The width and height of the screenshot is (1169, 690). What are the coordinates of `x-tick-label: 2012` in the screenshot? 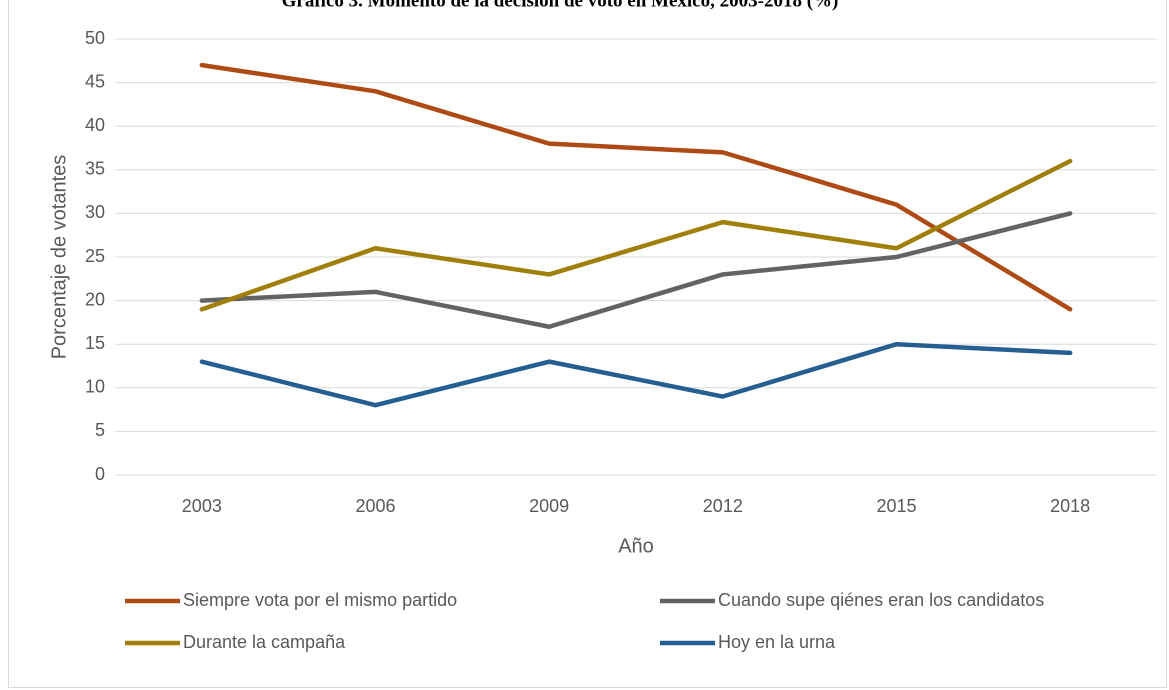 It's located at (723, 506).